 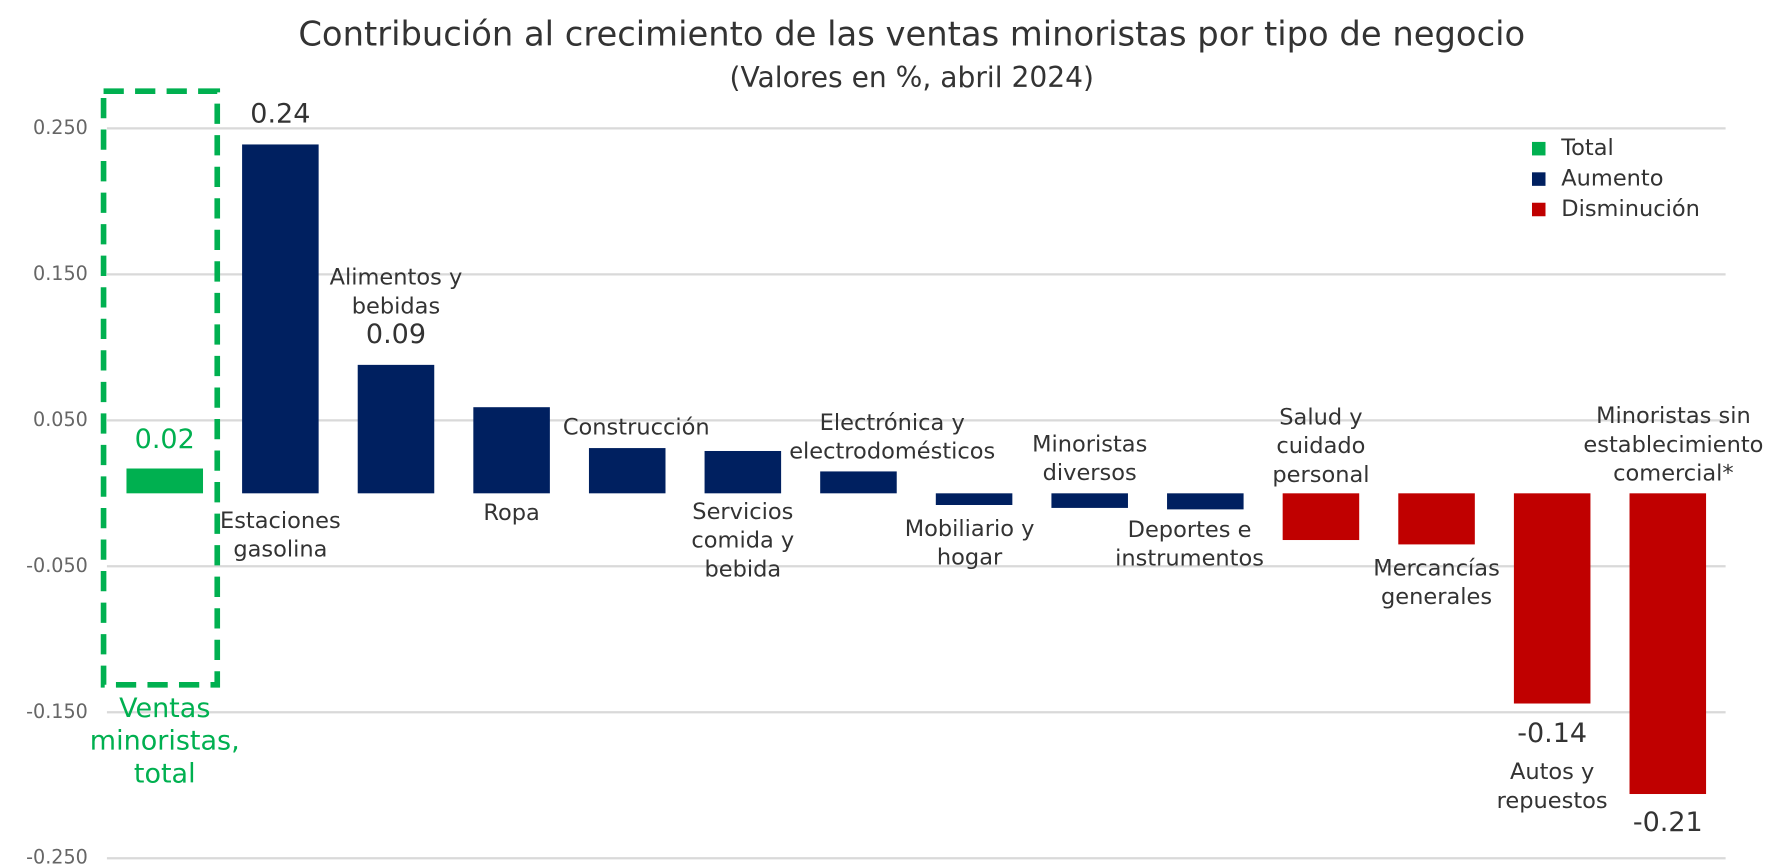 What do you see at coordinates (165, 439) in the screenshot?
I see `value-label: 0.02` at bounding box center [165, 439].